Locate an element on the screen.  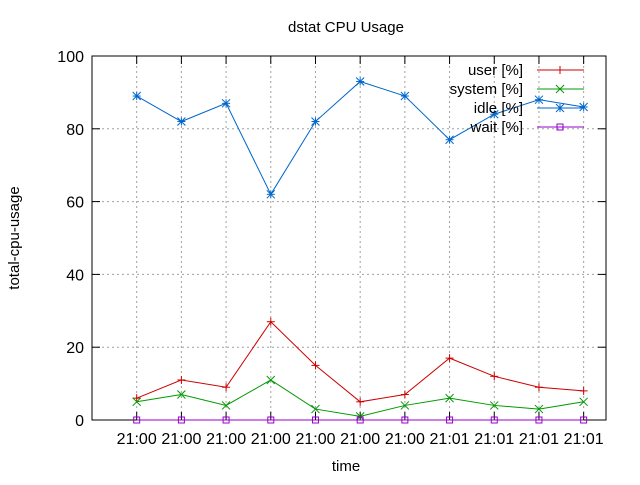
y-axis-label: total-cpu-usage is located at coordinates (14, 237).